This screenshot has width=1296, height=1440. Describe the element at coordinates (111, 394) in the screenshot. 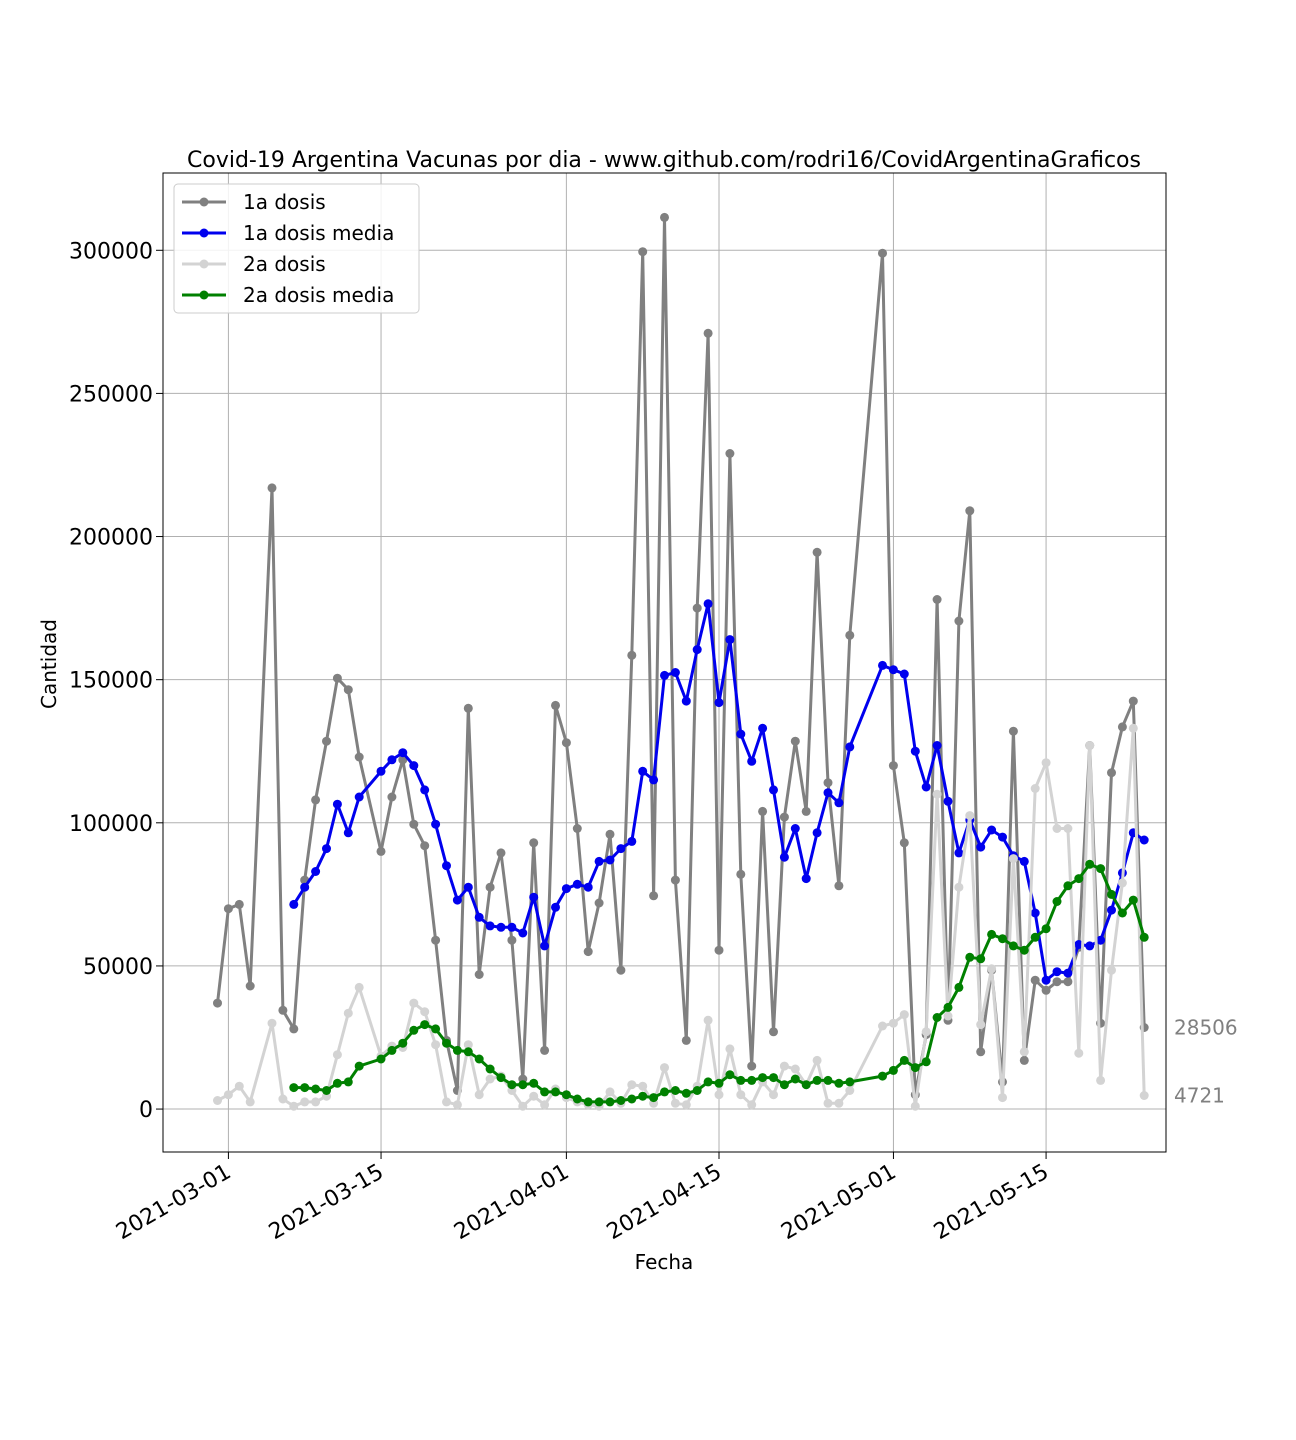

I see `y-tick-label: 250000` at that location.